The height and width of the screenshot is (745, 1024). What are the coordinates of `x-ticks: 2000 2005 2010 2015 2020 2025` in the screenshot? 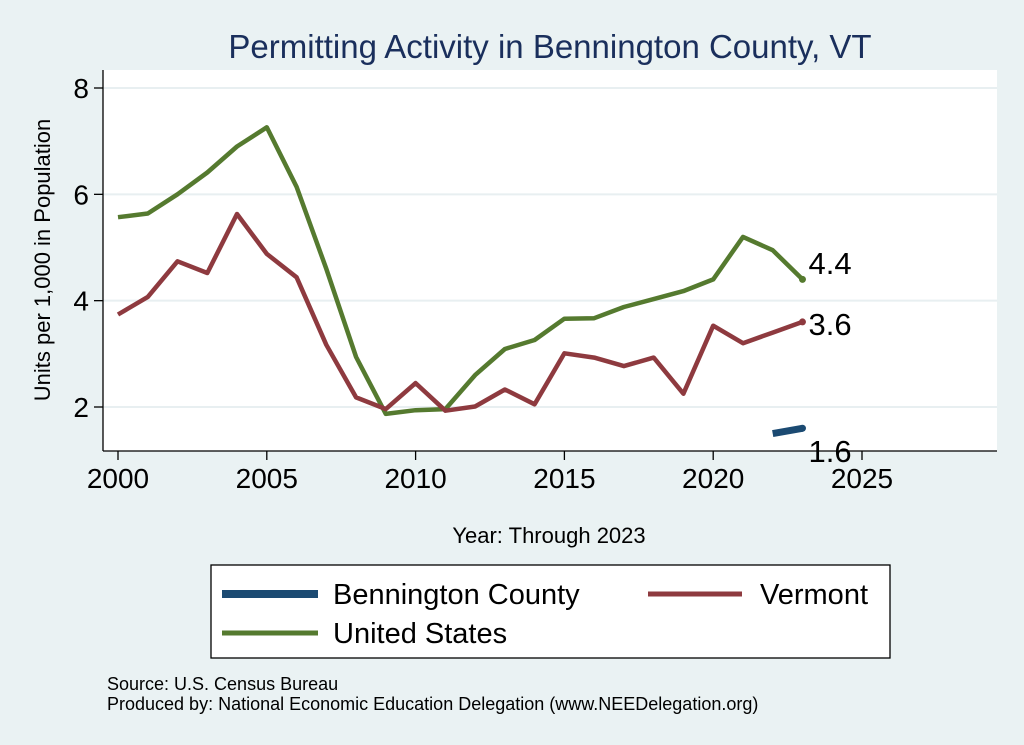 It's located at (490, 472).